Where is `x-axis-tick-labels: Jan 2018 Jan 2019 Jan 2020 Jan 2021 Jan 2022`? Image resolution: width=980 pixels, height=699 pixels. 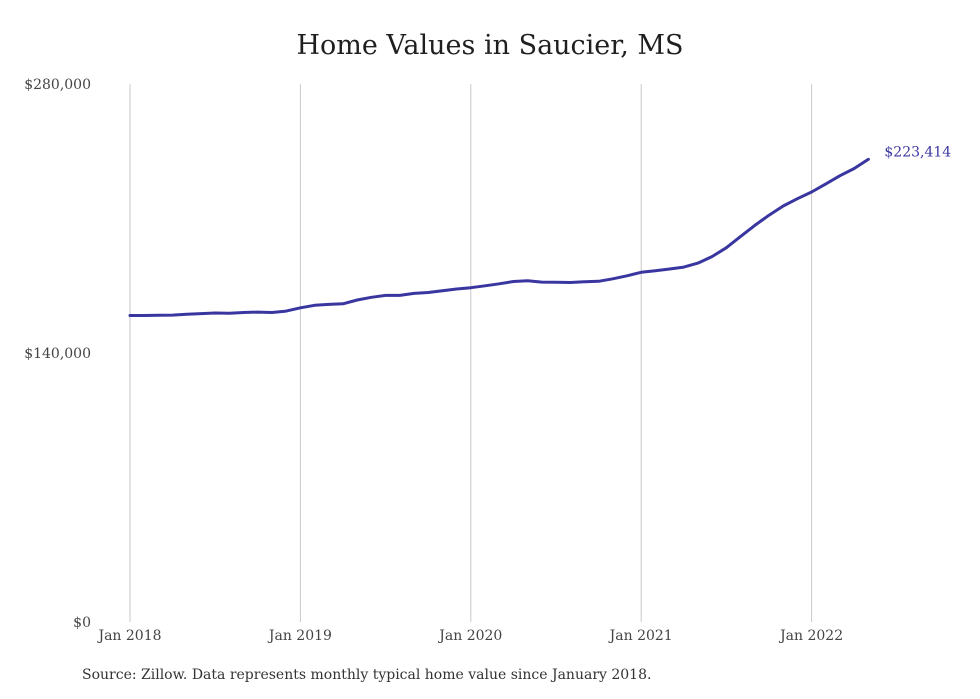
x-axis-tick-labels: Jan 2018 Jan 2019 Jan 2020 Jan 2021 Jan 2022 is located at coordinates (469, 636).